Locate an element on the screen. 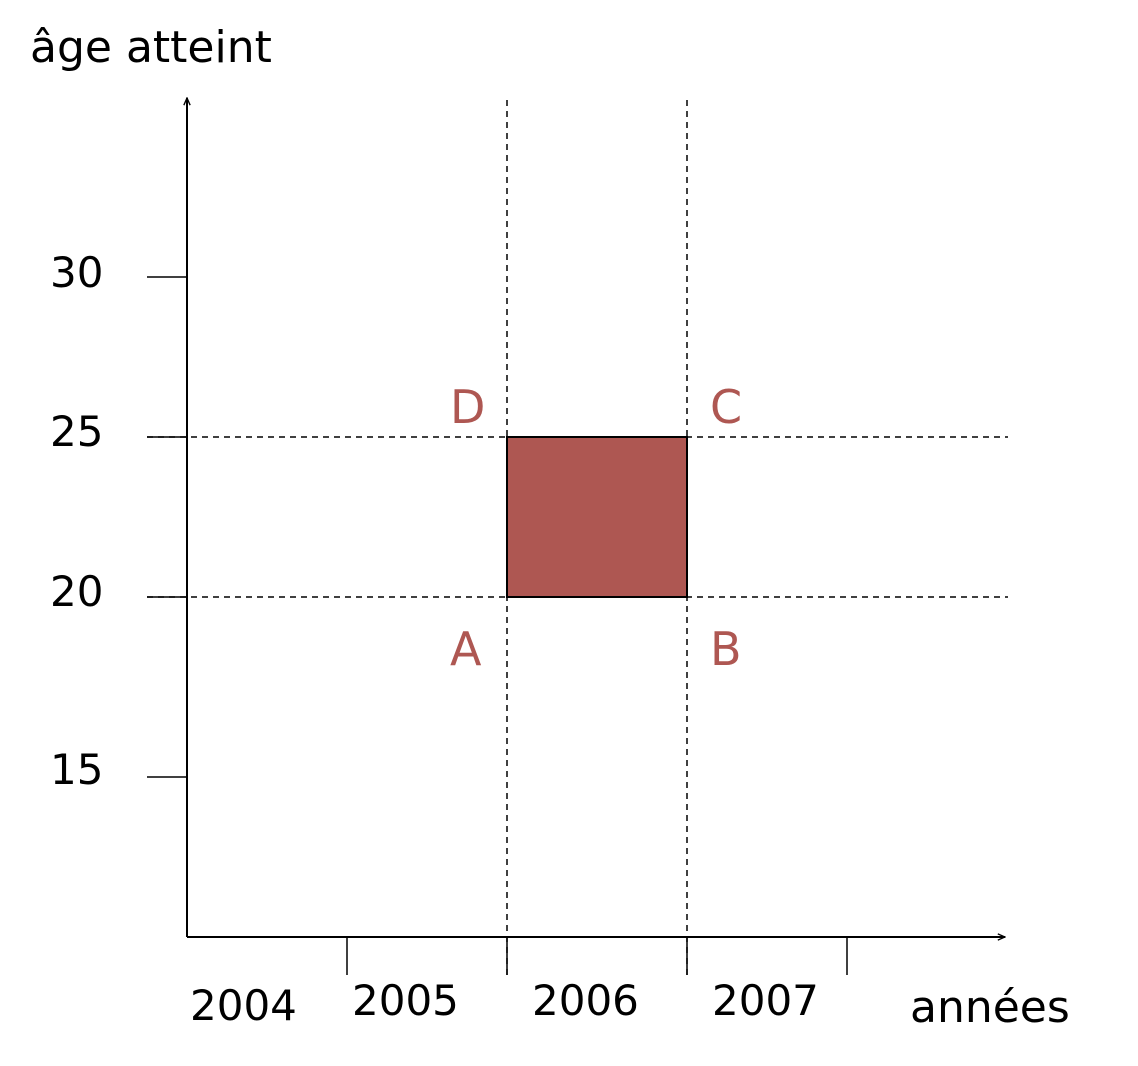 The height and width of the screenshot is (1066, 1138). highlight-cell is located at coordinates (597, 517).